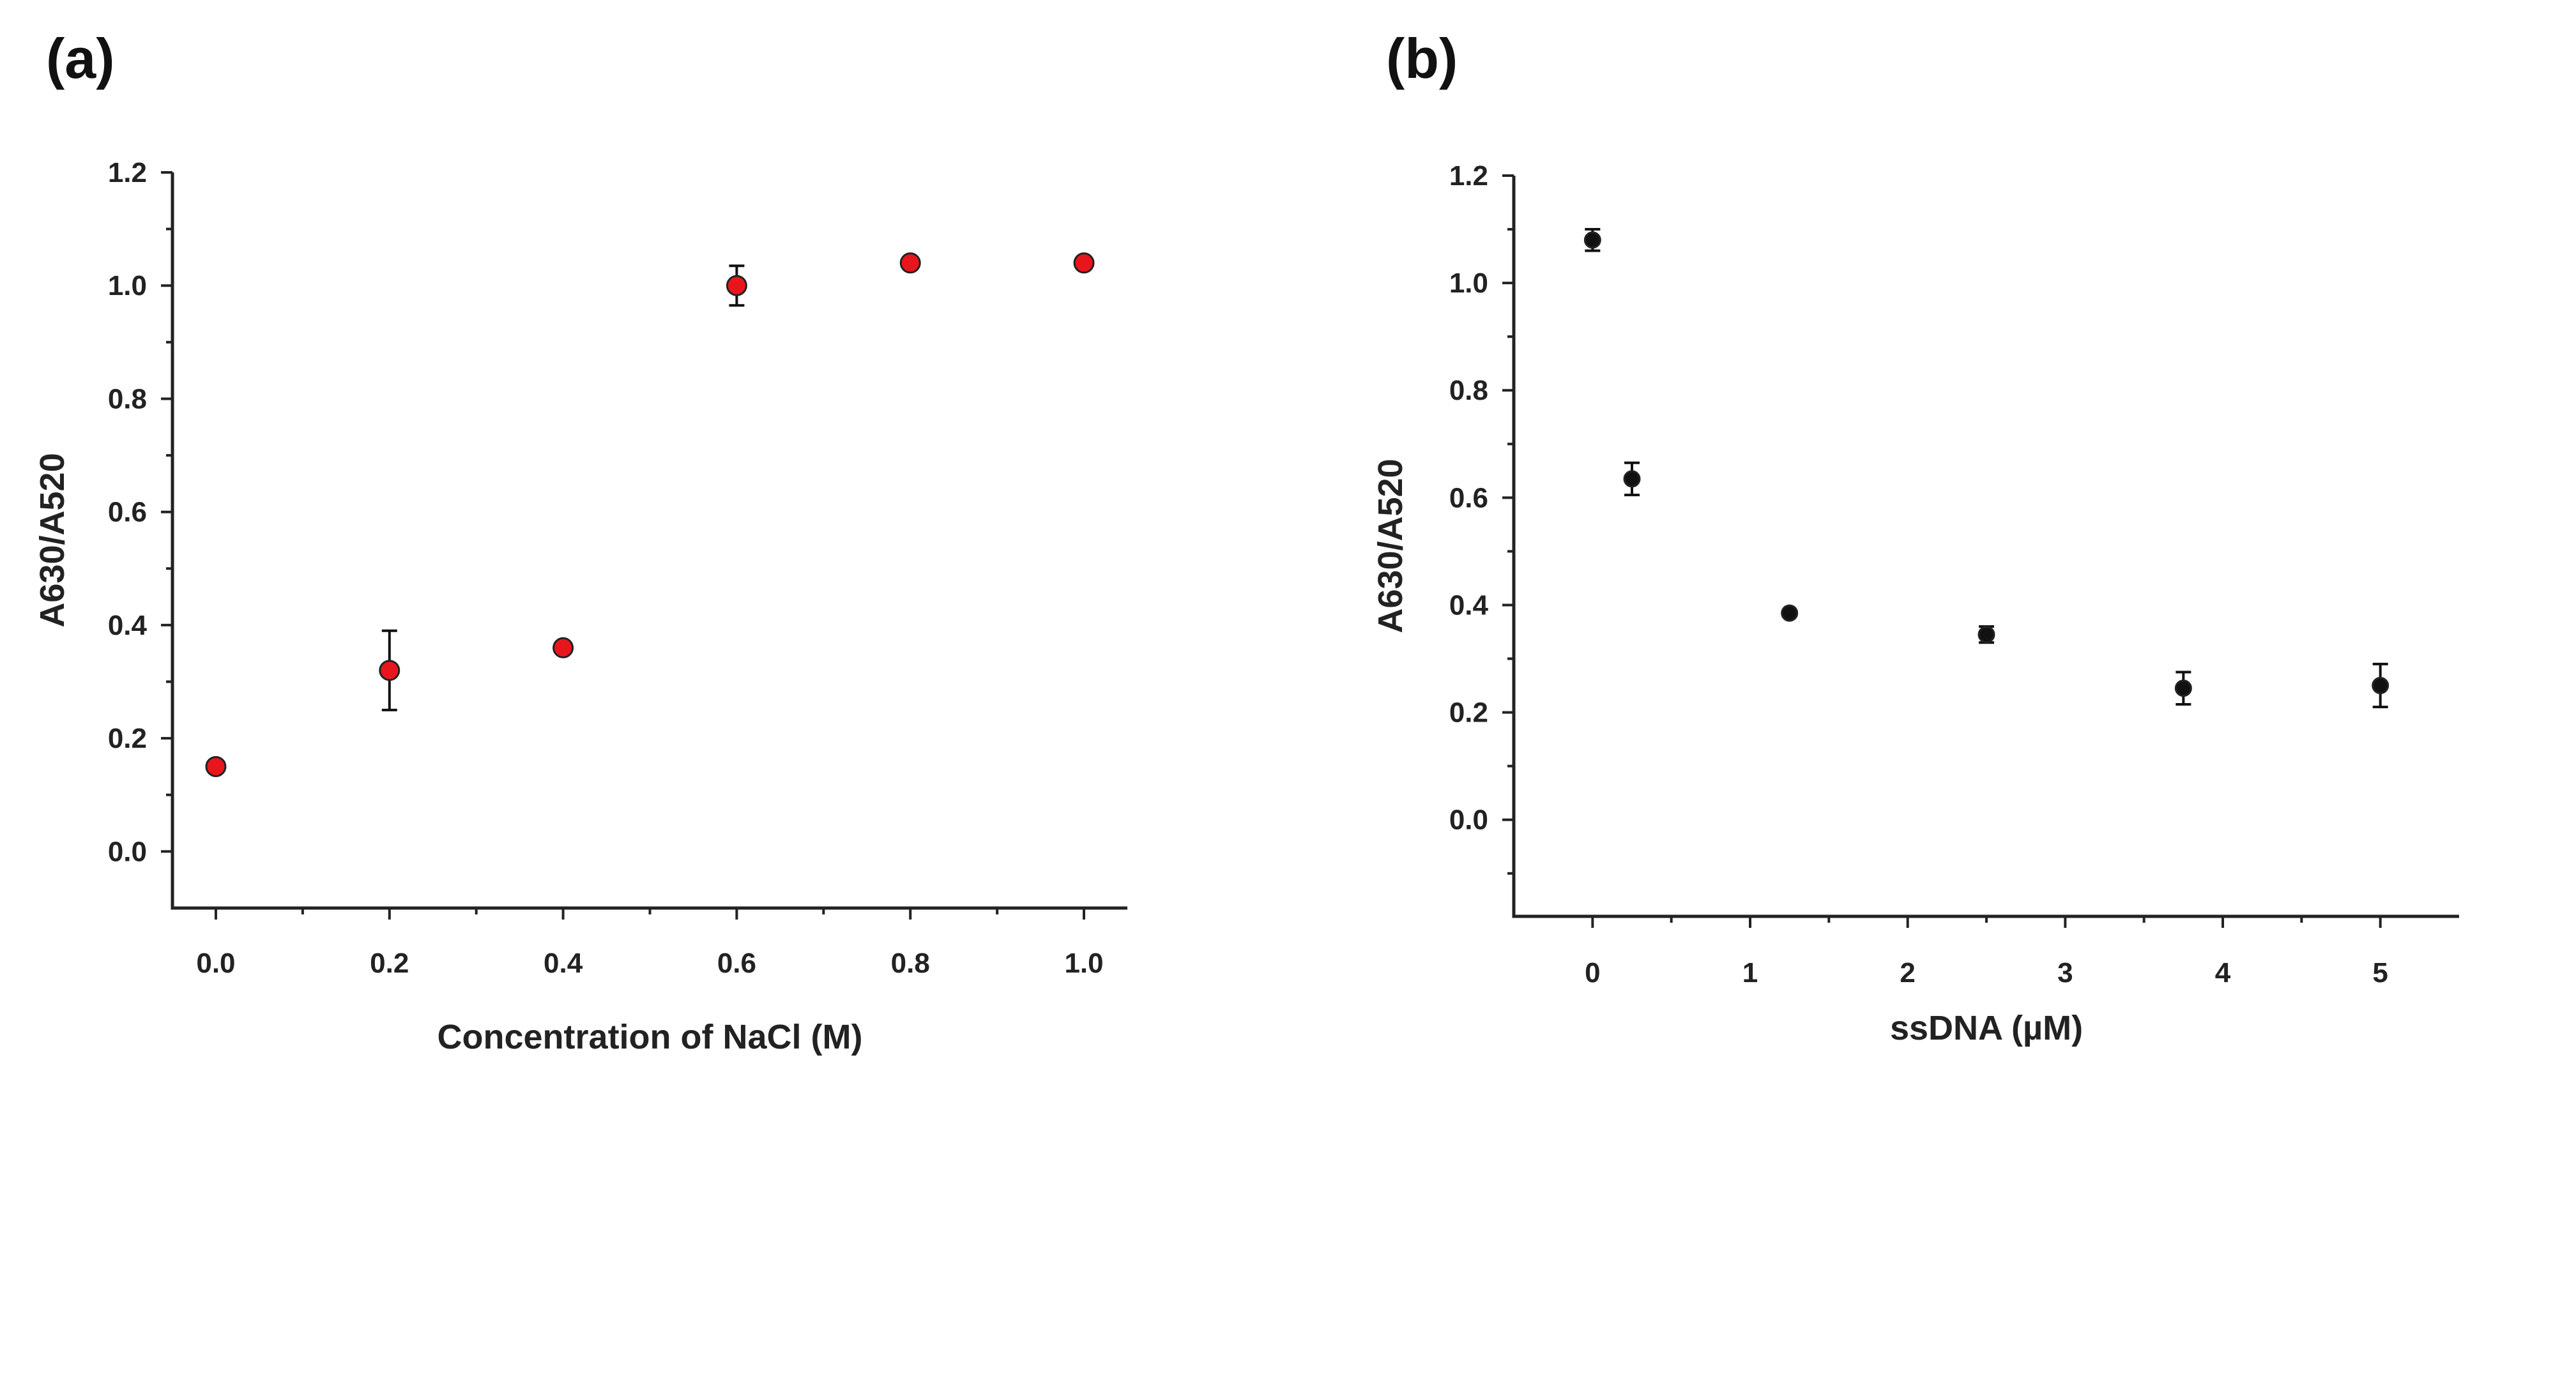  Describe the element at coordinates (1422, 58) in the screenshot. I see `panel-b-label: (b)` at that location.